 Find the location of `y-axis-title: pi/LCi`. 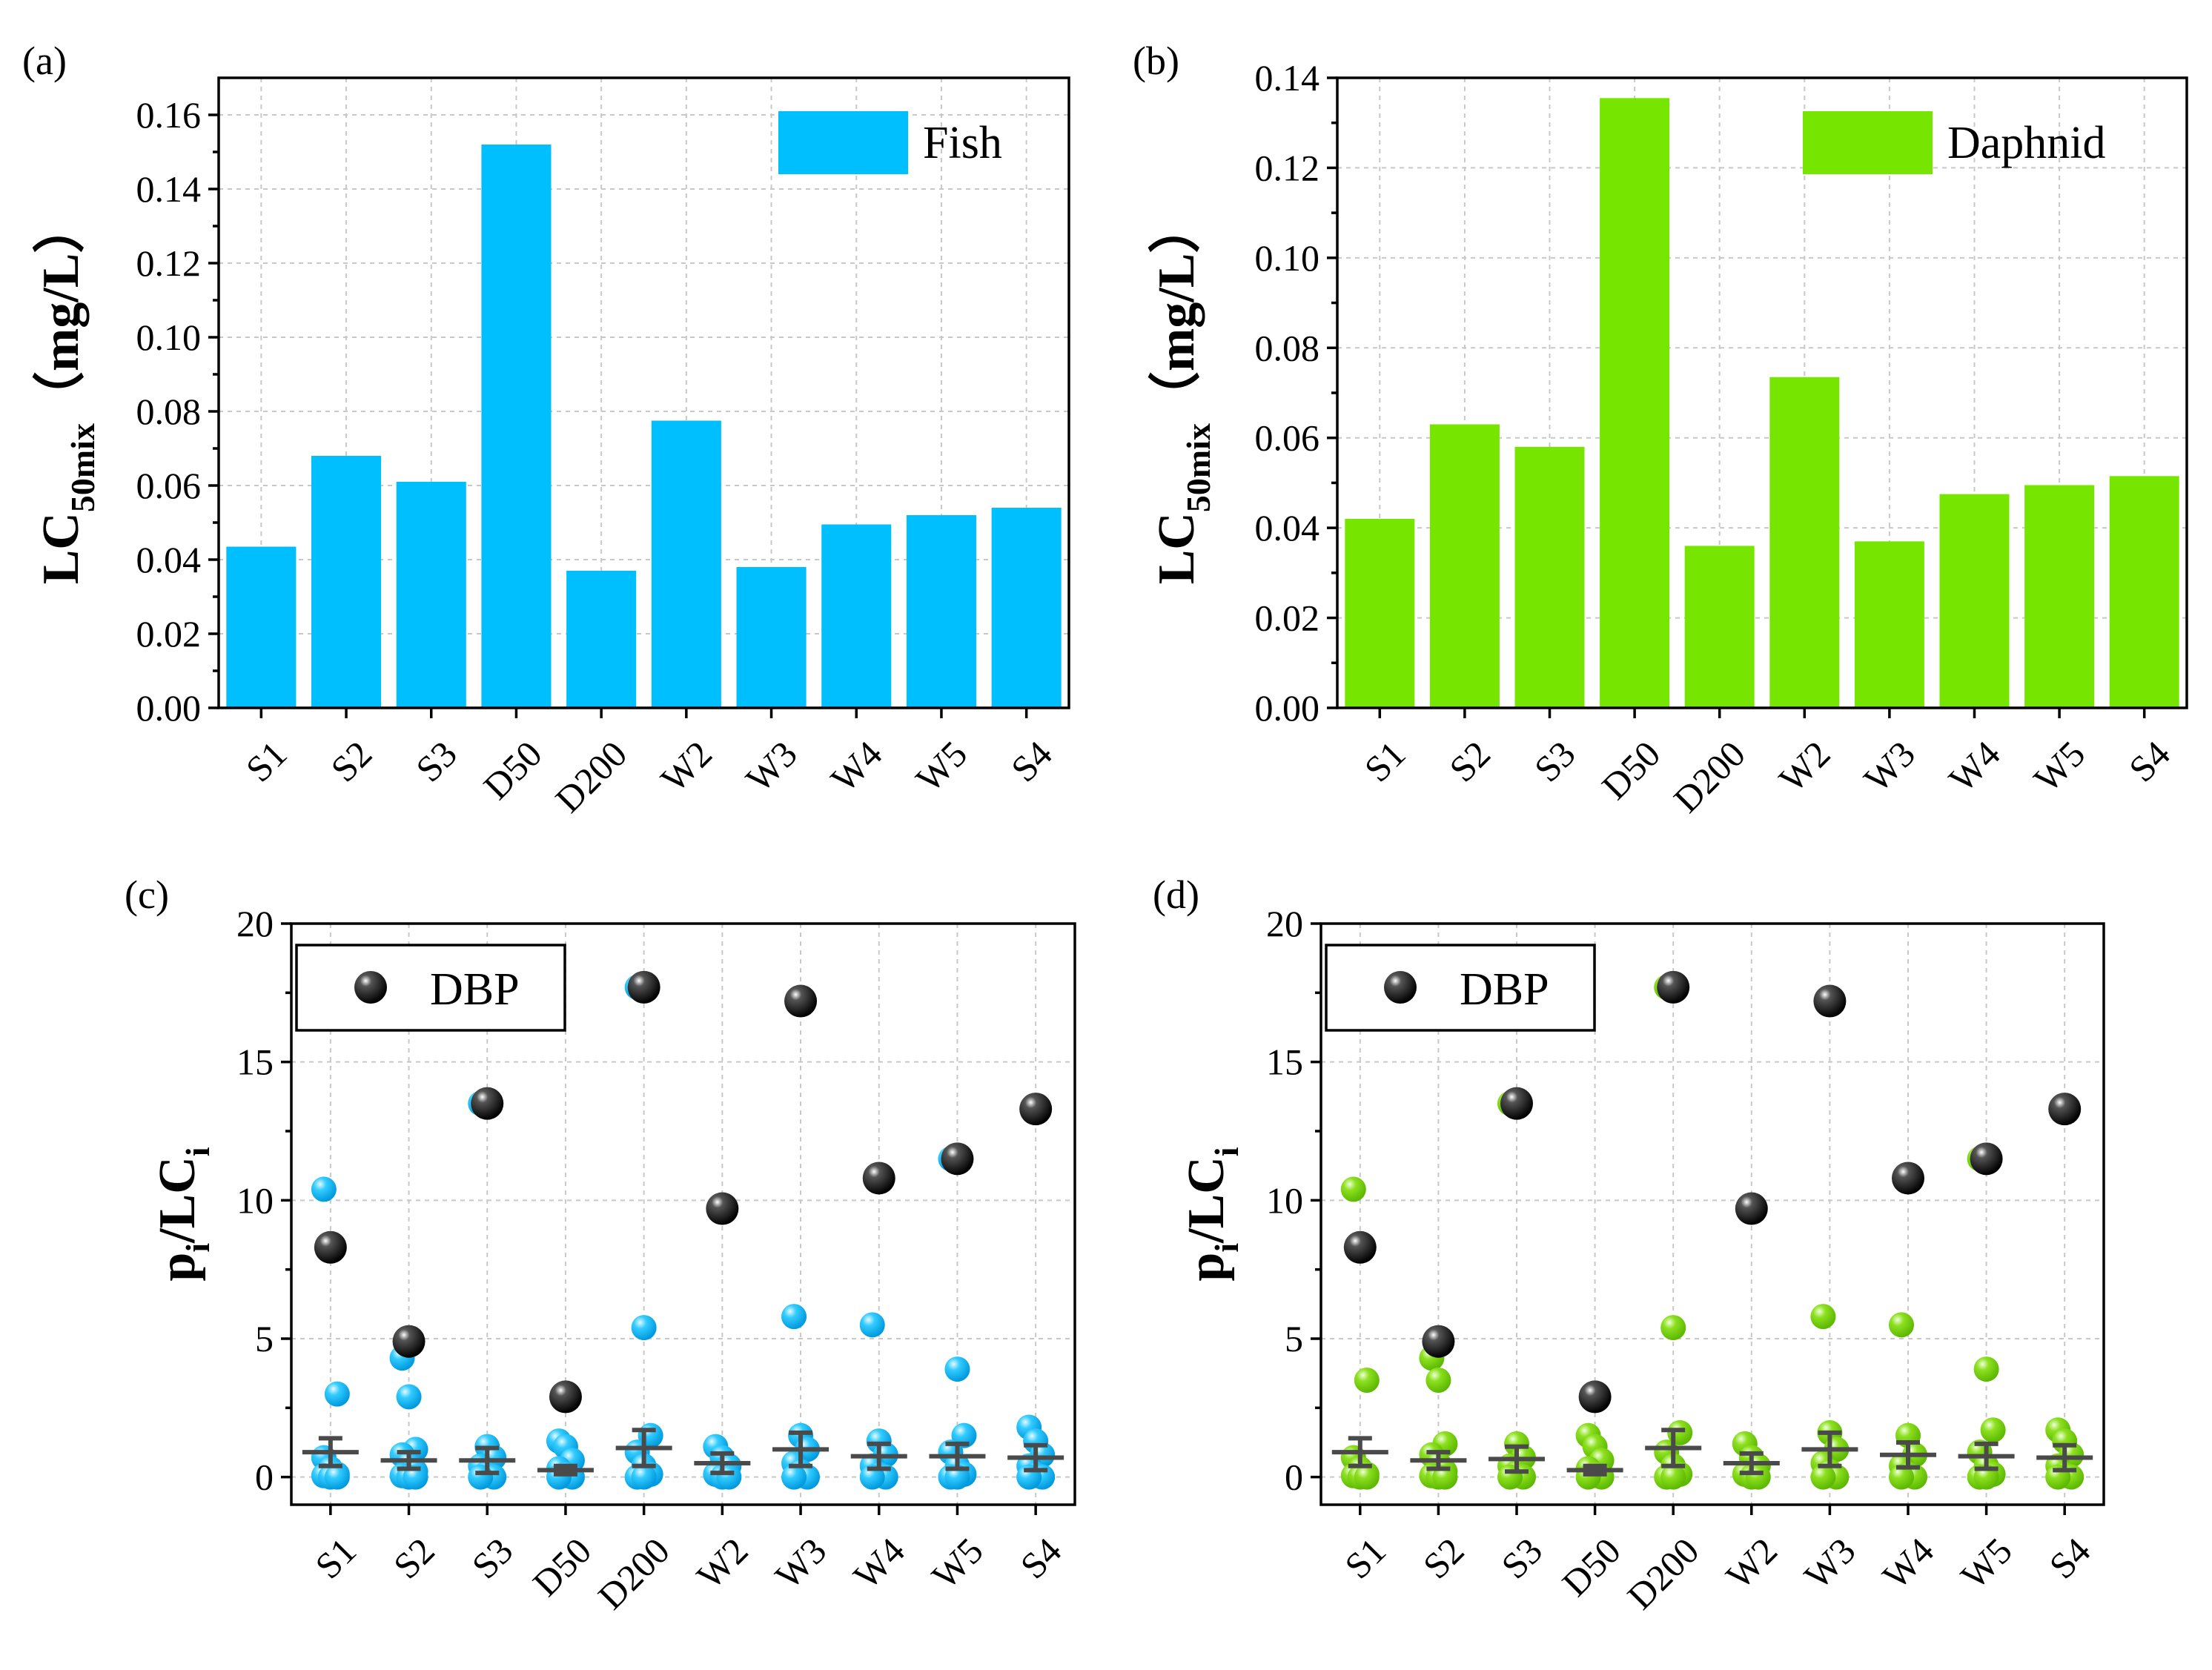

y-axis-title: pi/LCi is located at coordinates (182, 1214).